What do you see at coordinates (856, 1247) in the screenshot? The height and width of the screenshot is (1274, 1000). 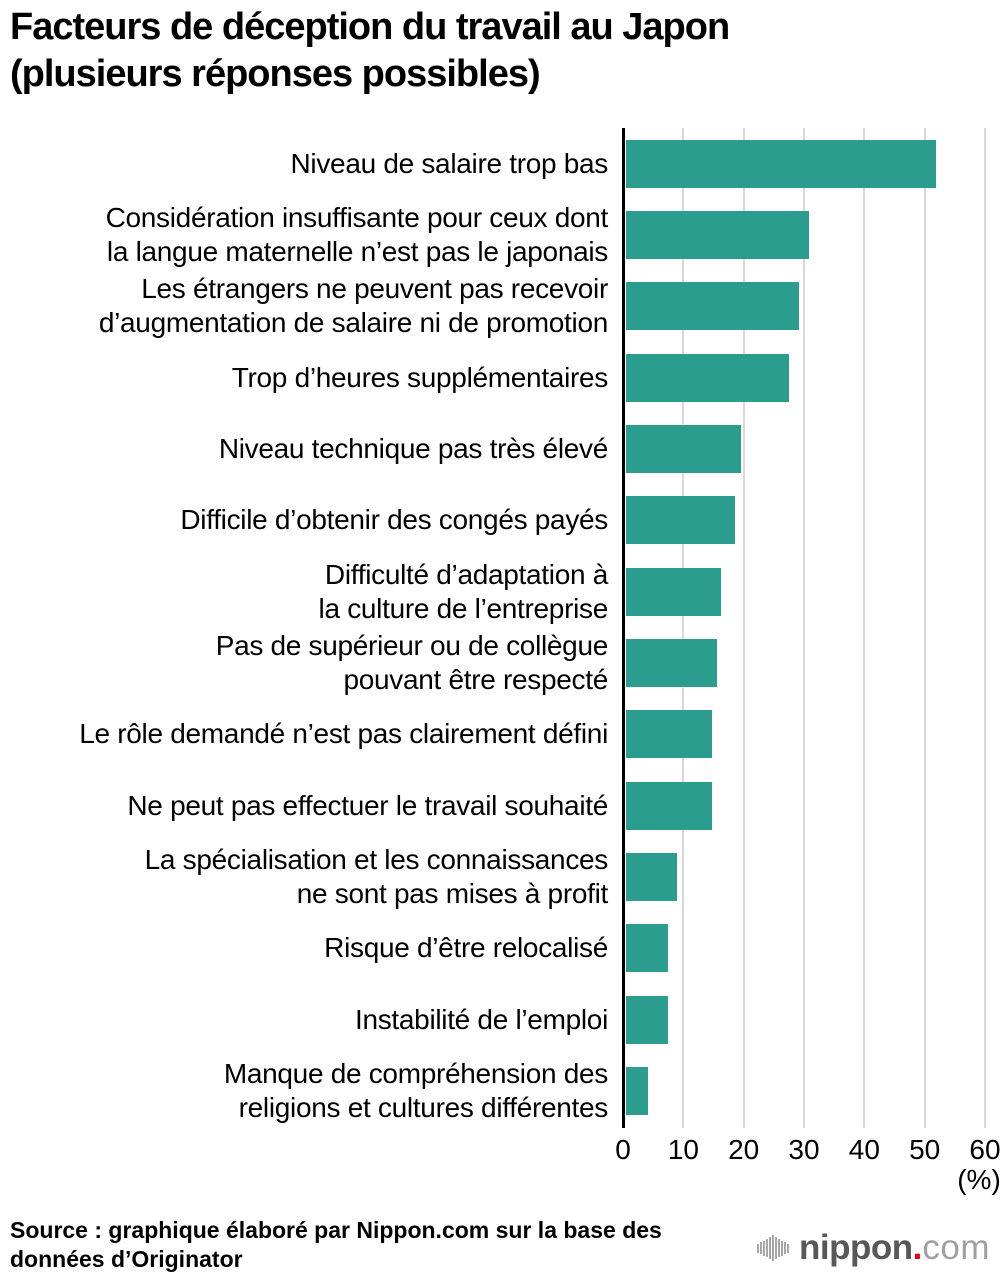 I see `logo-text-nippon: nippon` at bounding box center [856, 1247].